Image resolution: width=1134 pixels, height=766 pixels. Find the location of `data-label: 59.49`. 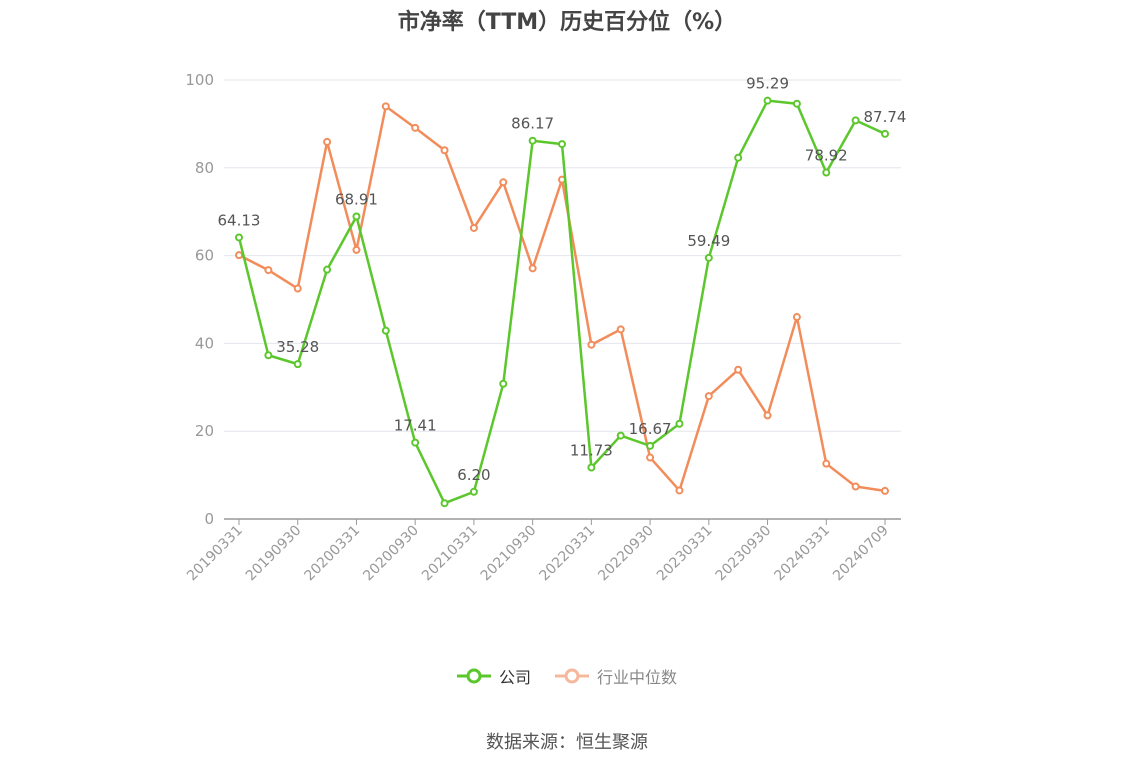

data-label: 59.49 is located at coordinates (708, 241).